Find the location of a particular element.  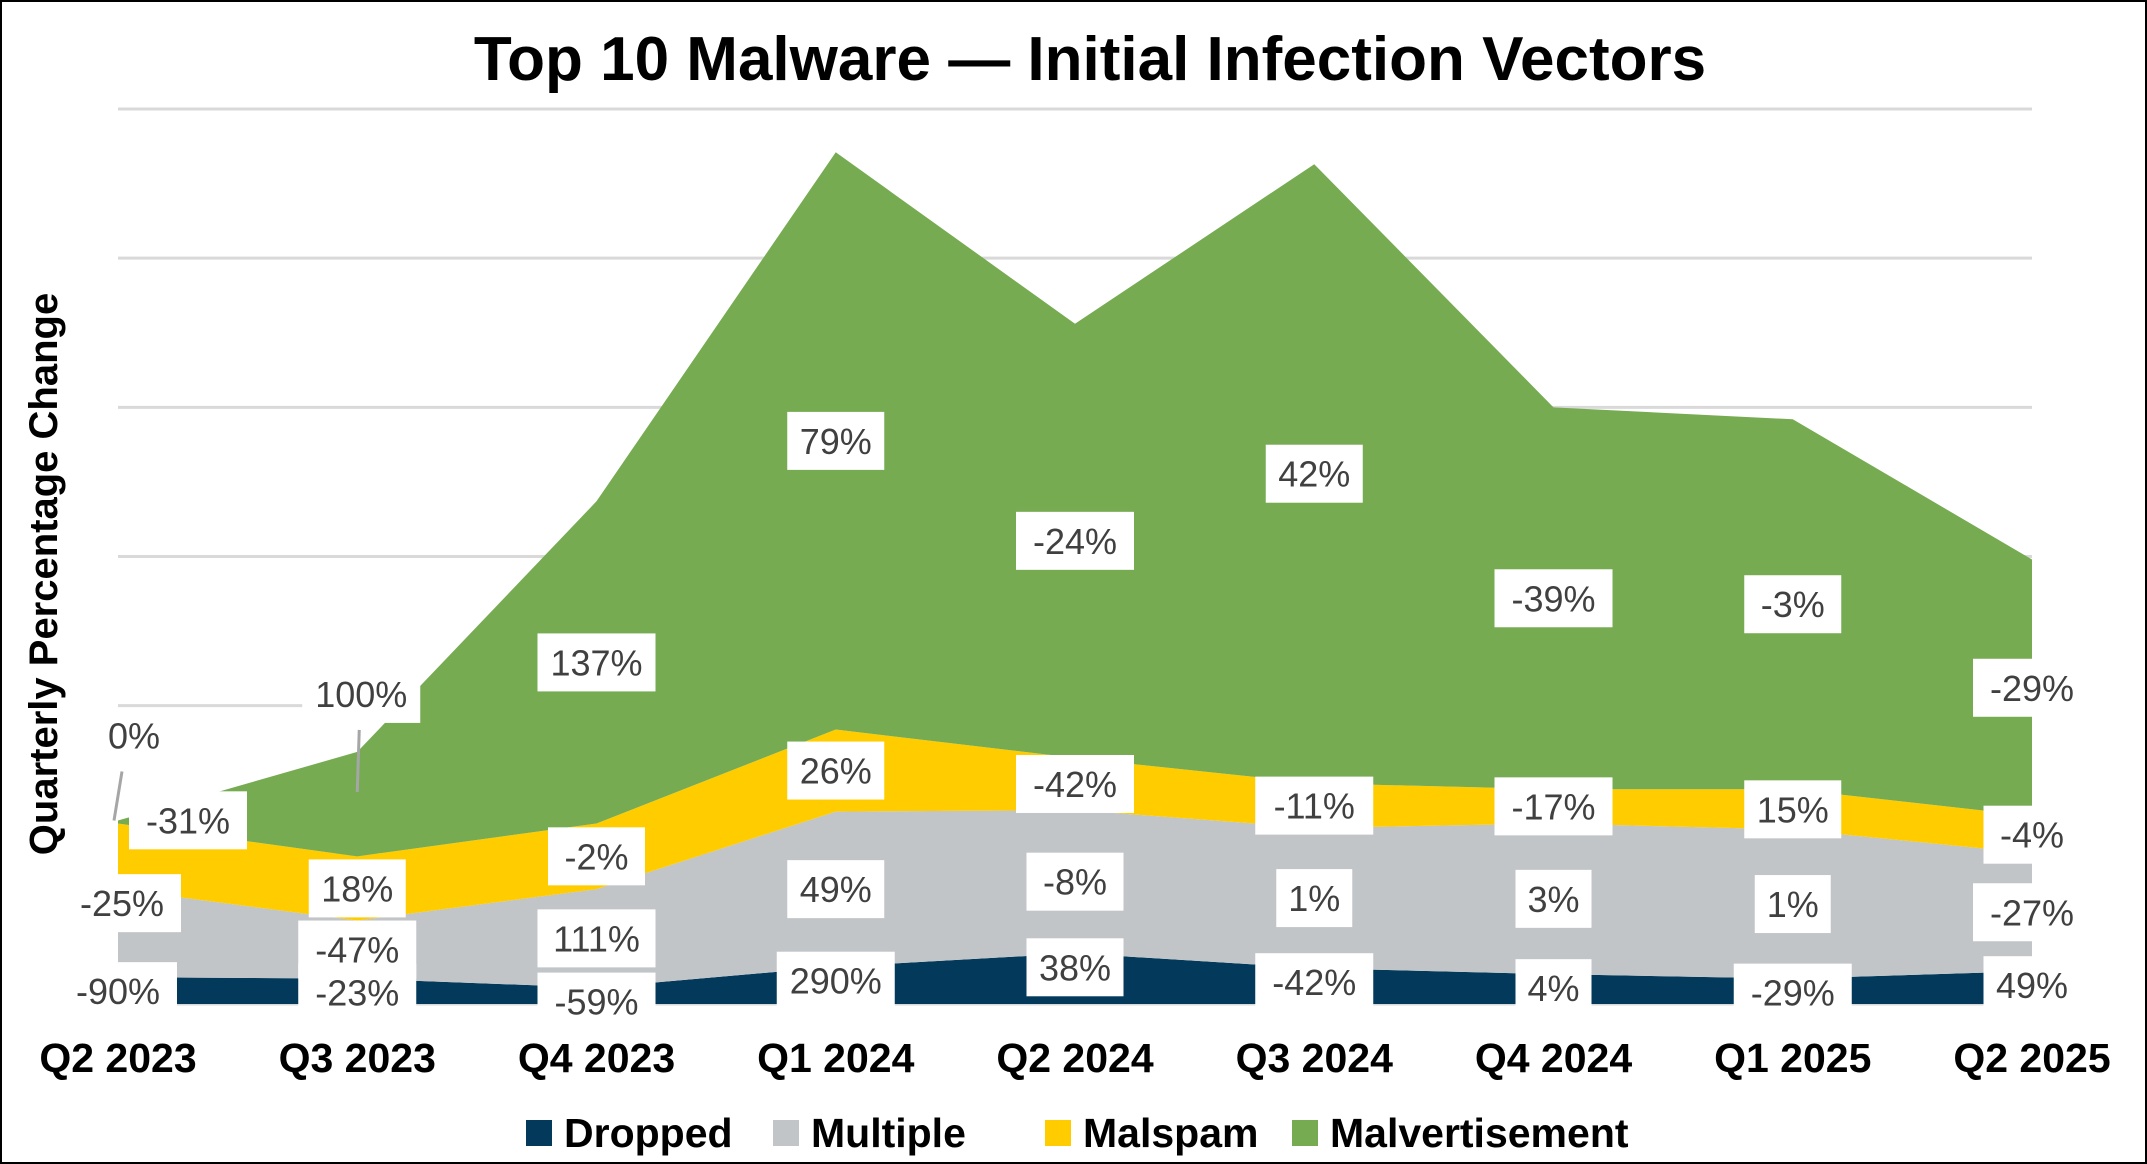

legend-item-dropped: Dropped is located at coordinates (629, 1133).